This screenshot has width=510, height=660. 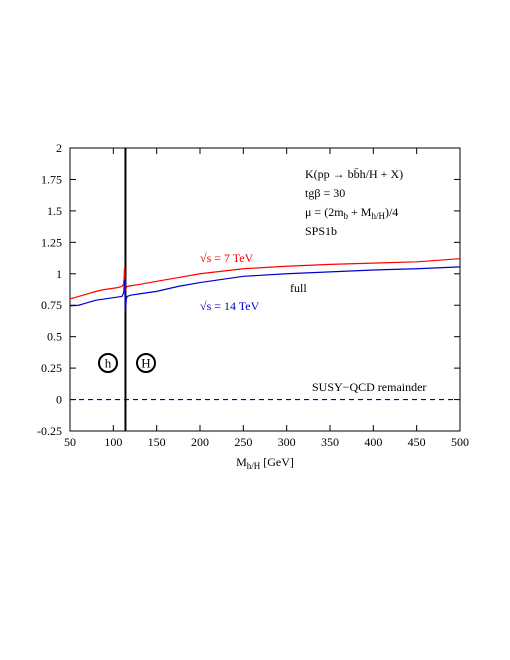 What do you see at coordinates (59, 400) in the screenshot?
I see `y-tick-label: 0` at bounding box center [59, 400].